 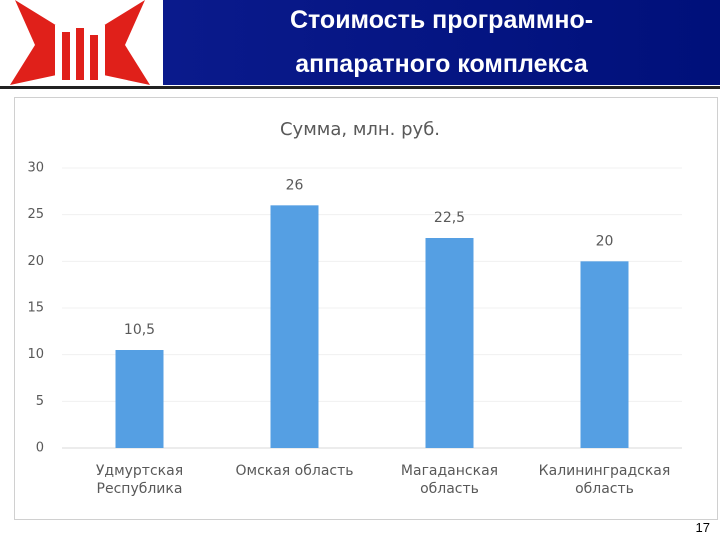 What do you see at coordinates (449, 480) in the screenshot?
I see `x-tick-label: Магаданская область` at bounding box center [449, 480].